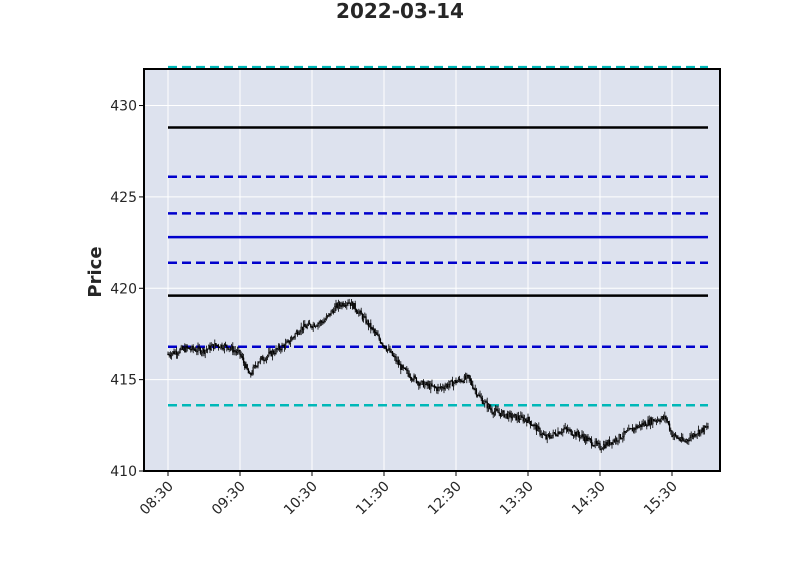  What do you see at coordinates (123, 107) in the screenshot?
I see `y-tick-label: 430` at bounding box center [123, 107].